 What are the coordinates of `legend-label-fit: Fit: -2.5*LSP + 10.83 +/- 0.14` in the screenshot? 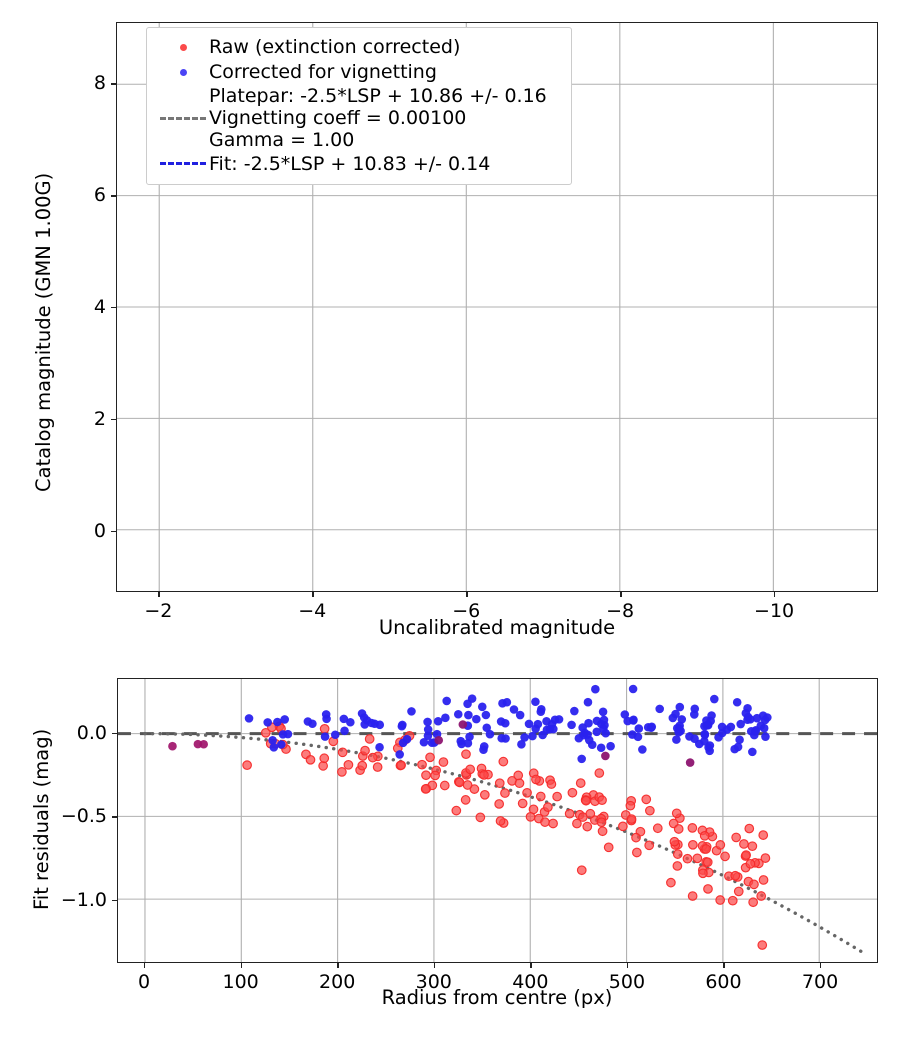 It's located at (350, 163).